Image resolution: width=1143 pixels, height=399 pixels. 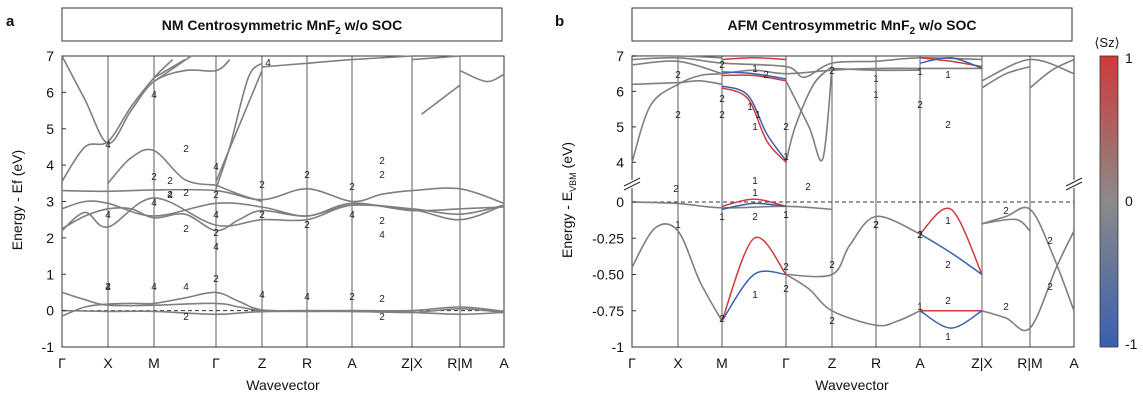 What do you see at coordinates (614, 201) in the screenshot?
I see `panel-b-y-ticks: 7 6 5 4 0 -0.25 -0.50 -0.75 -1` at bounding box center [614, 201].